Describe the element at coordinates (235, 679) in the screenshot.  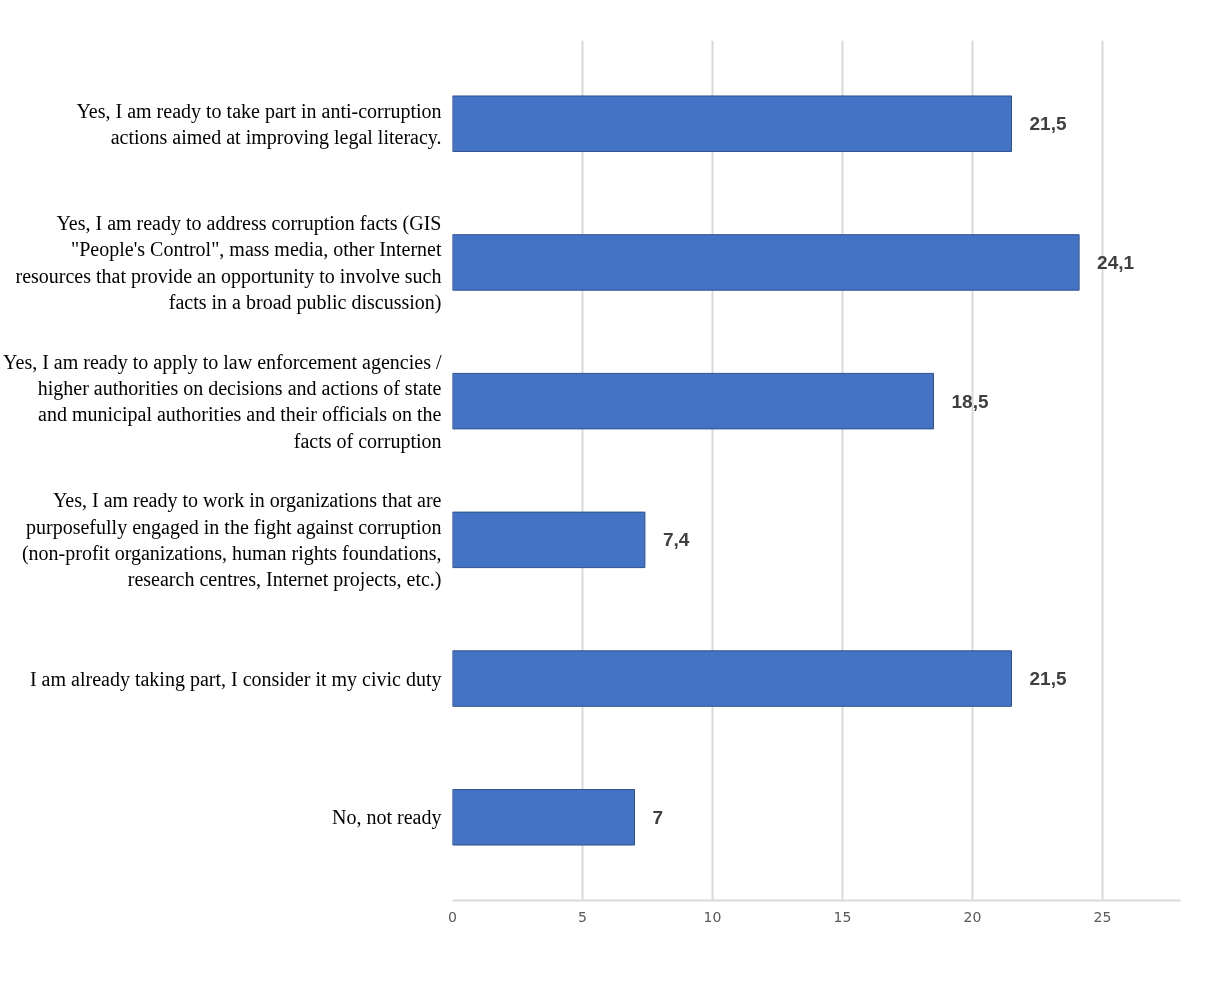
I see `y-tick-label: I am already taking part, I consider it my civic duty` at that location.